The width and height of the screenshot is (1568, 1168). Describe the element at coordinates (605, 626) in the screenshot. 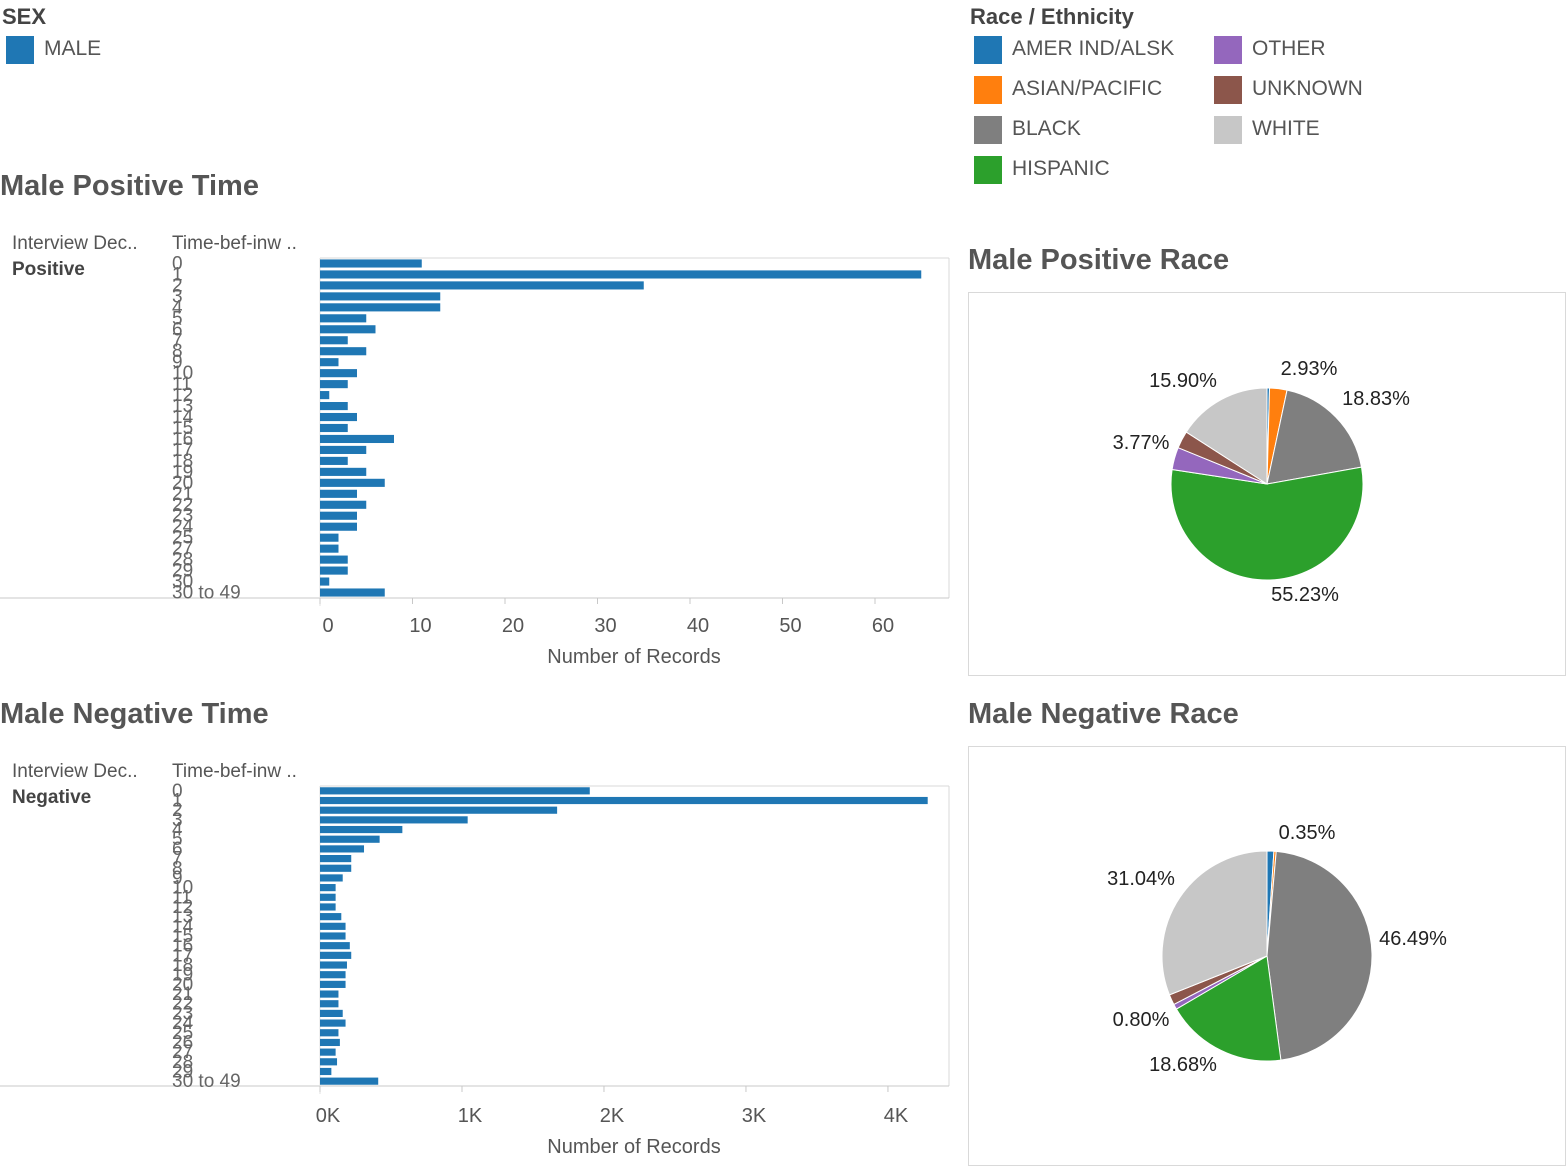

I see `x-tick-label: 30` at that location.